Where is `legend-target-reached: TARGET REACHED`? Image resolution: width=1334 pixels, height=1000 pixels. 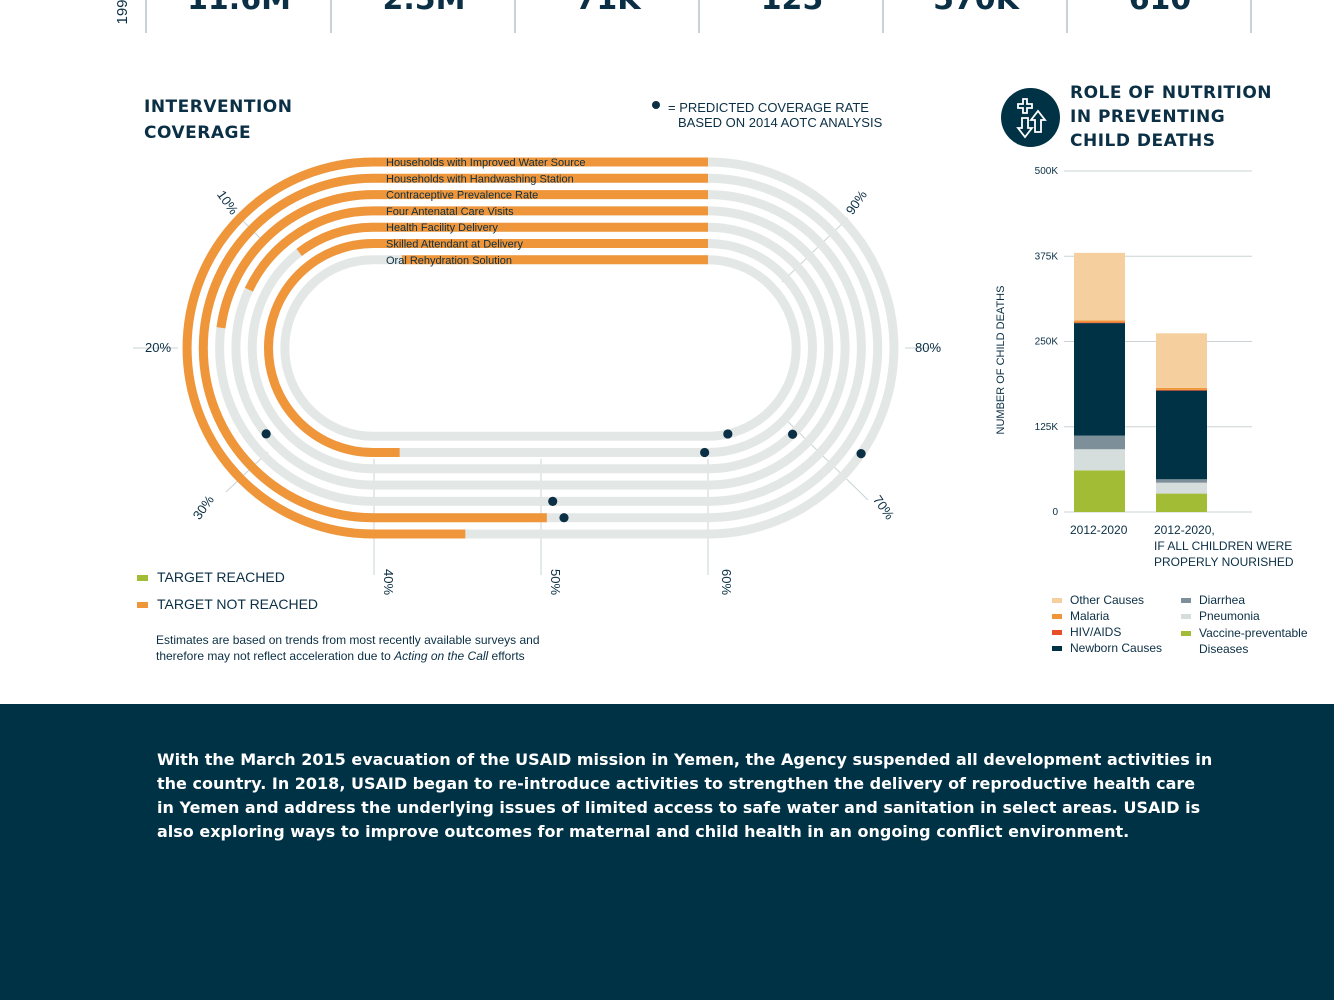 legend-target-reached: TARGET REACHED is located at coordinates (211, 577).